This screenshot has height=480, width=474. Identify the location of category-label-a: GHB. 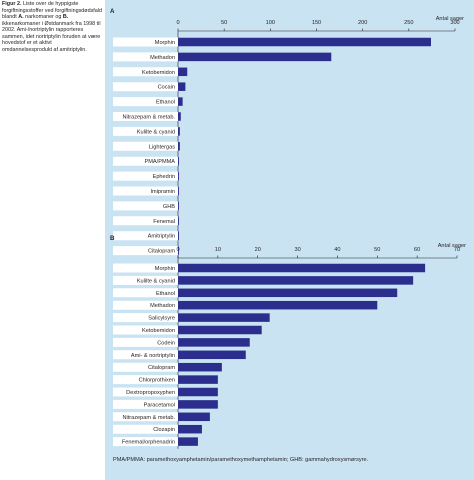
(169, 207).